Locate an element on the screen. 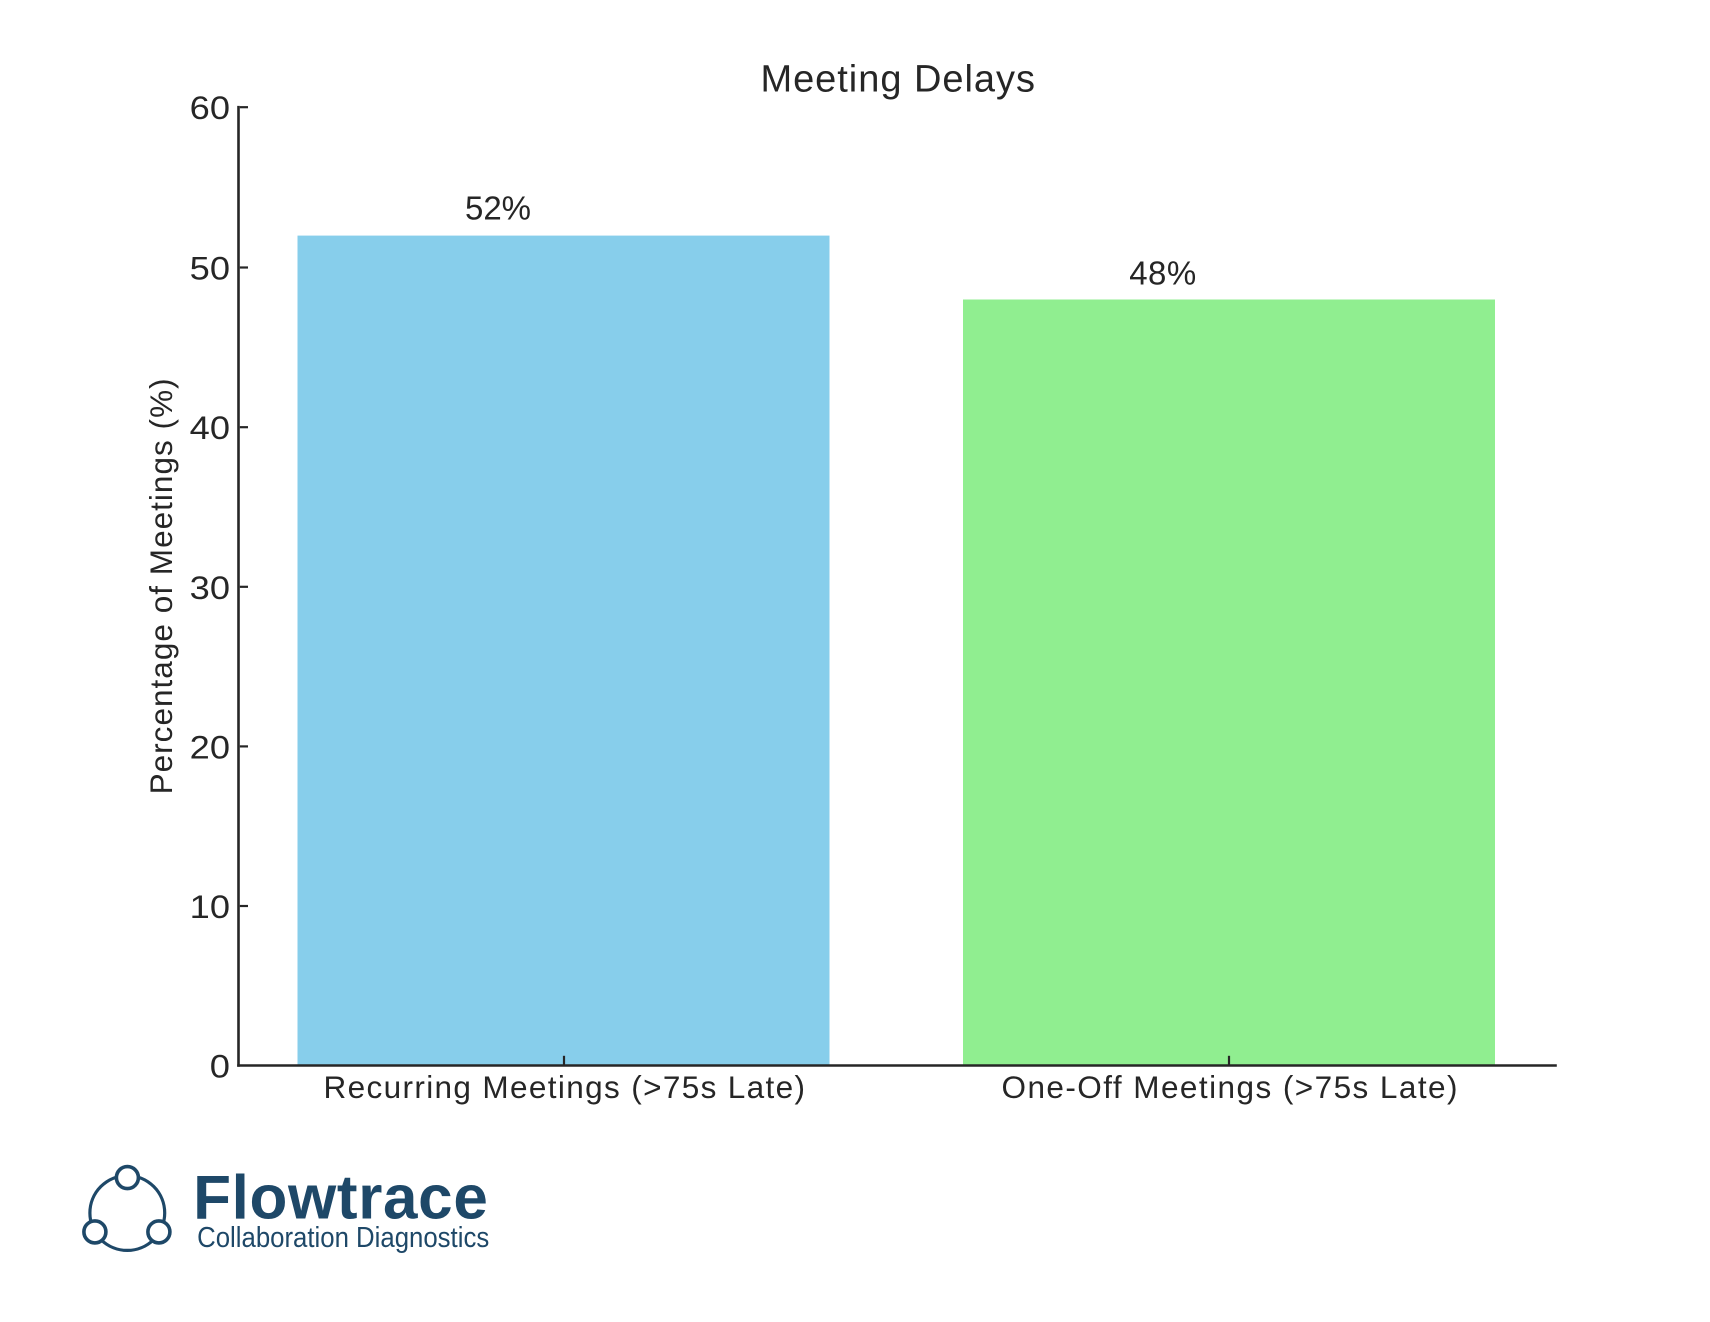  svg-text: 30 is located at coordinates (210, 588).